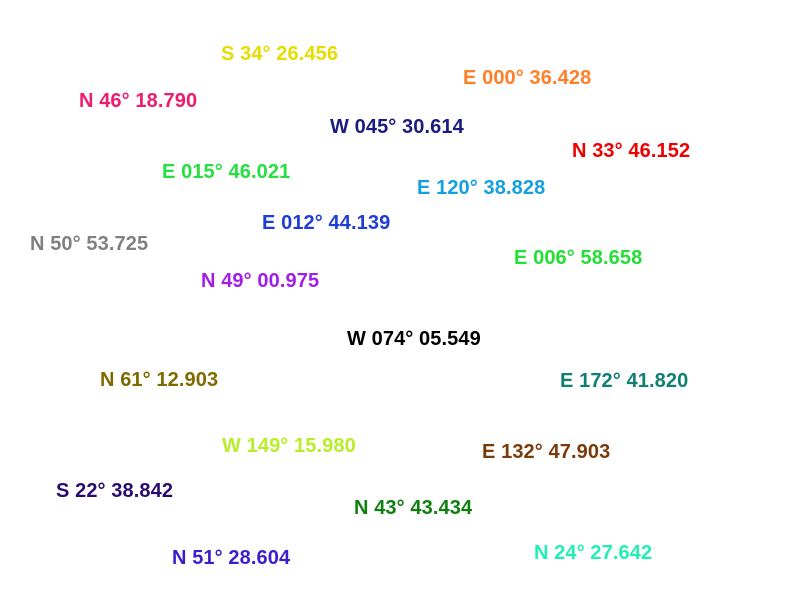  Describe the element at coordinates (414, 339) in the screenshot. I see `coord-label-w074: W 074° 05.549` at that location.